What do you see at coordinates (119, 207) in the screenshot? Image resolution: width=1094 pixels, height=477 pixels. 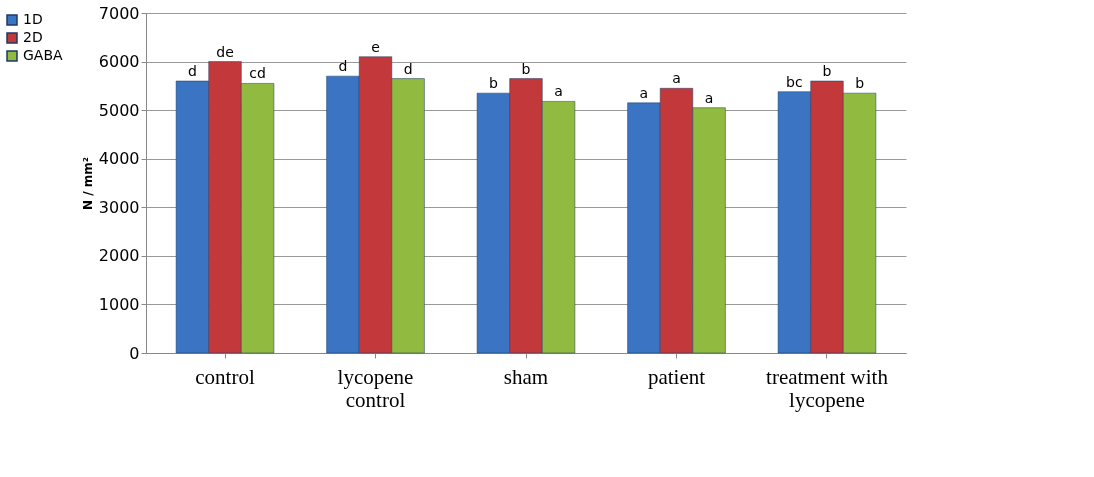 I see `y-tick-label: 3000` at bounding box center [119, 207].